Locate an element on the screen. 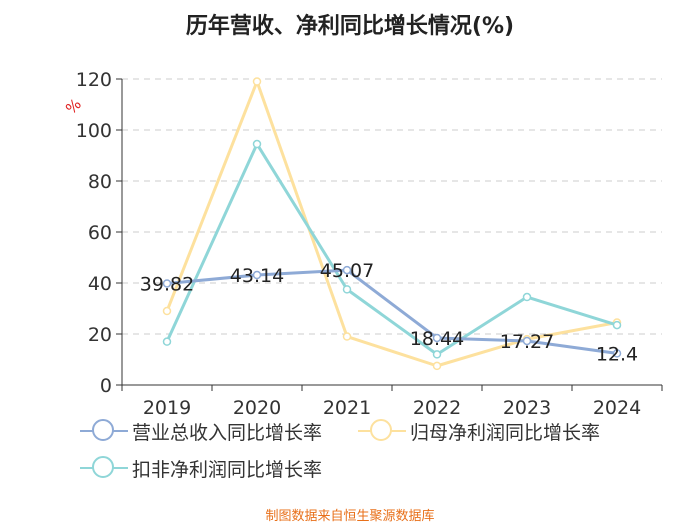 Image resolution: width=700 pixels, height=525 pixels. x-tick-label: 2023 is located at coordinates (527, 408).